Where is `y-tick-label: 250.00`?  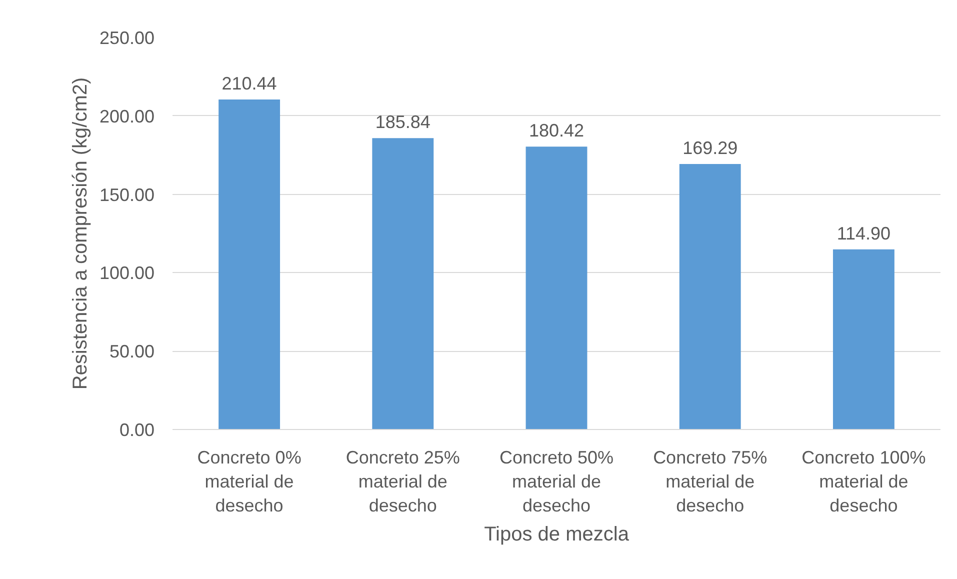 y-tick-label: 250.00 is located at coordinates (127, 38).